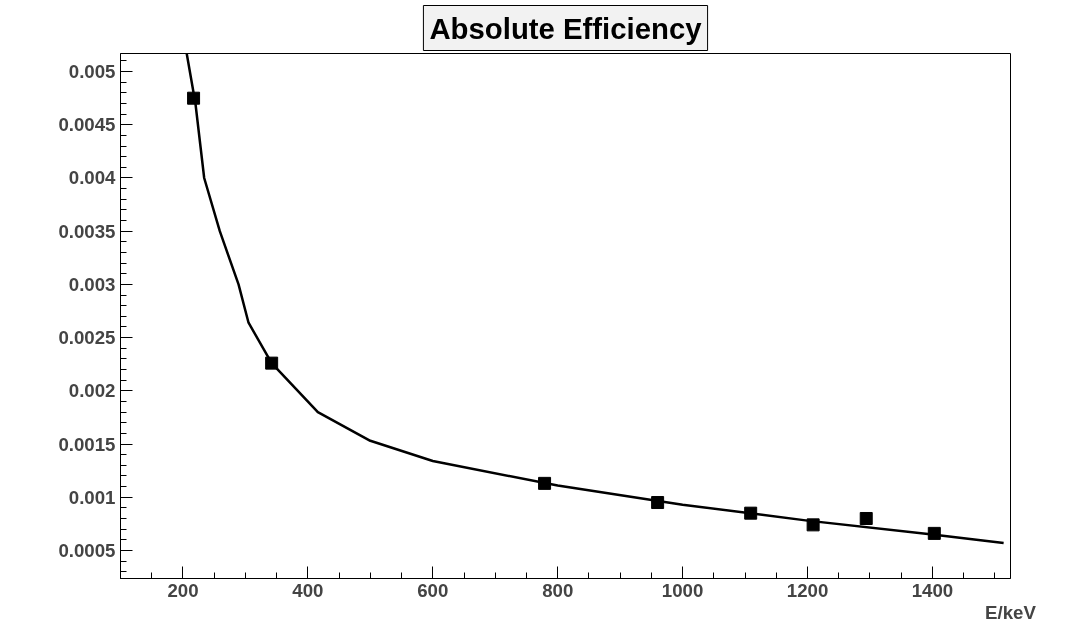 The image size is (1075, 637). I want to click on x-tick-label: 600, so click(433, 590).